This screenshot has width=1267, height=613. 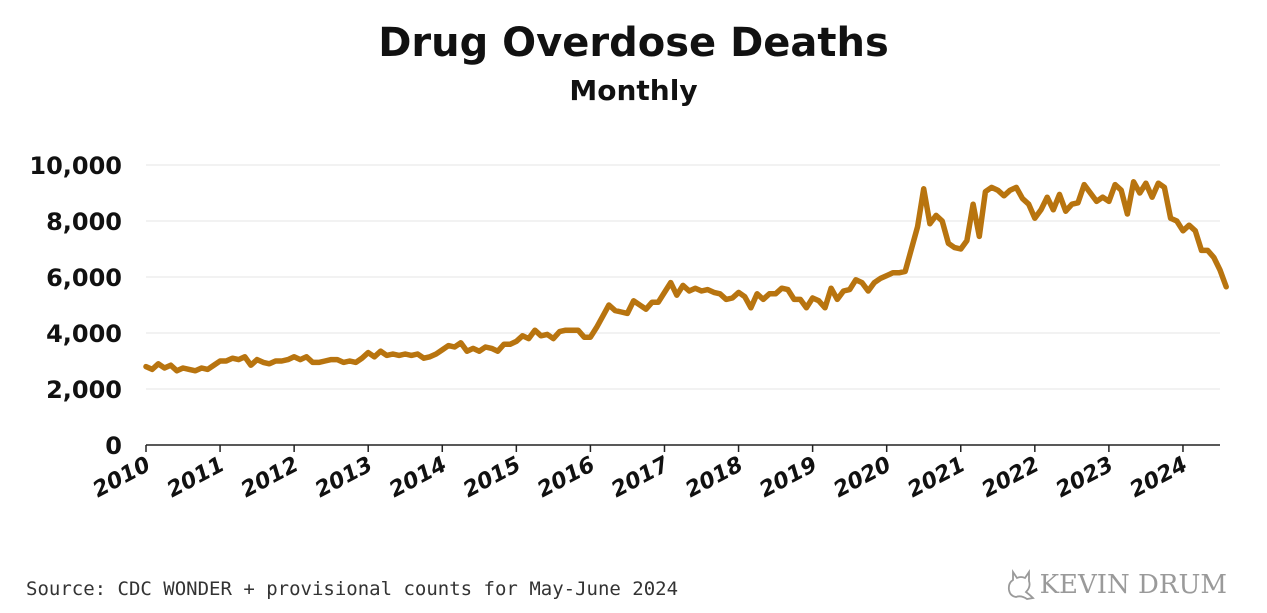 What do you see at coordinates (566, 477) in the screenshot?
I see `x-tick-label: 2016` at bounding box center [566, 477].